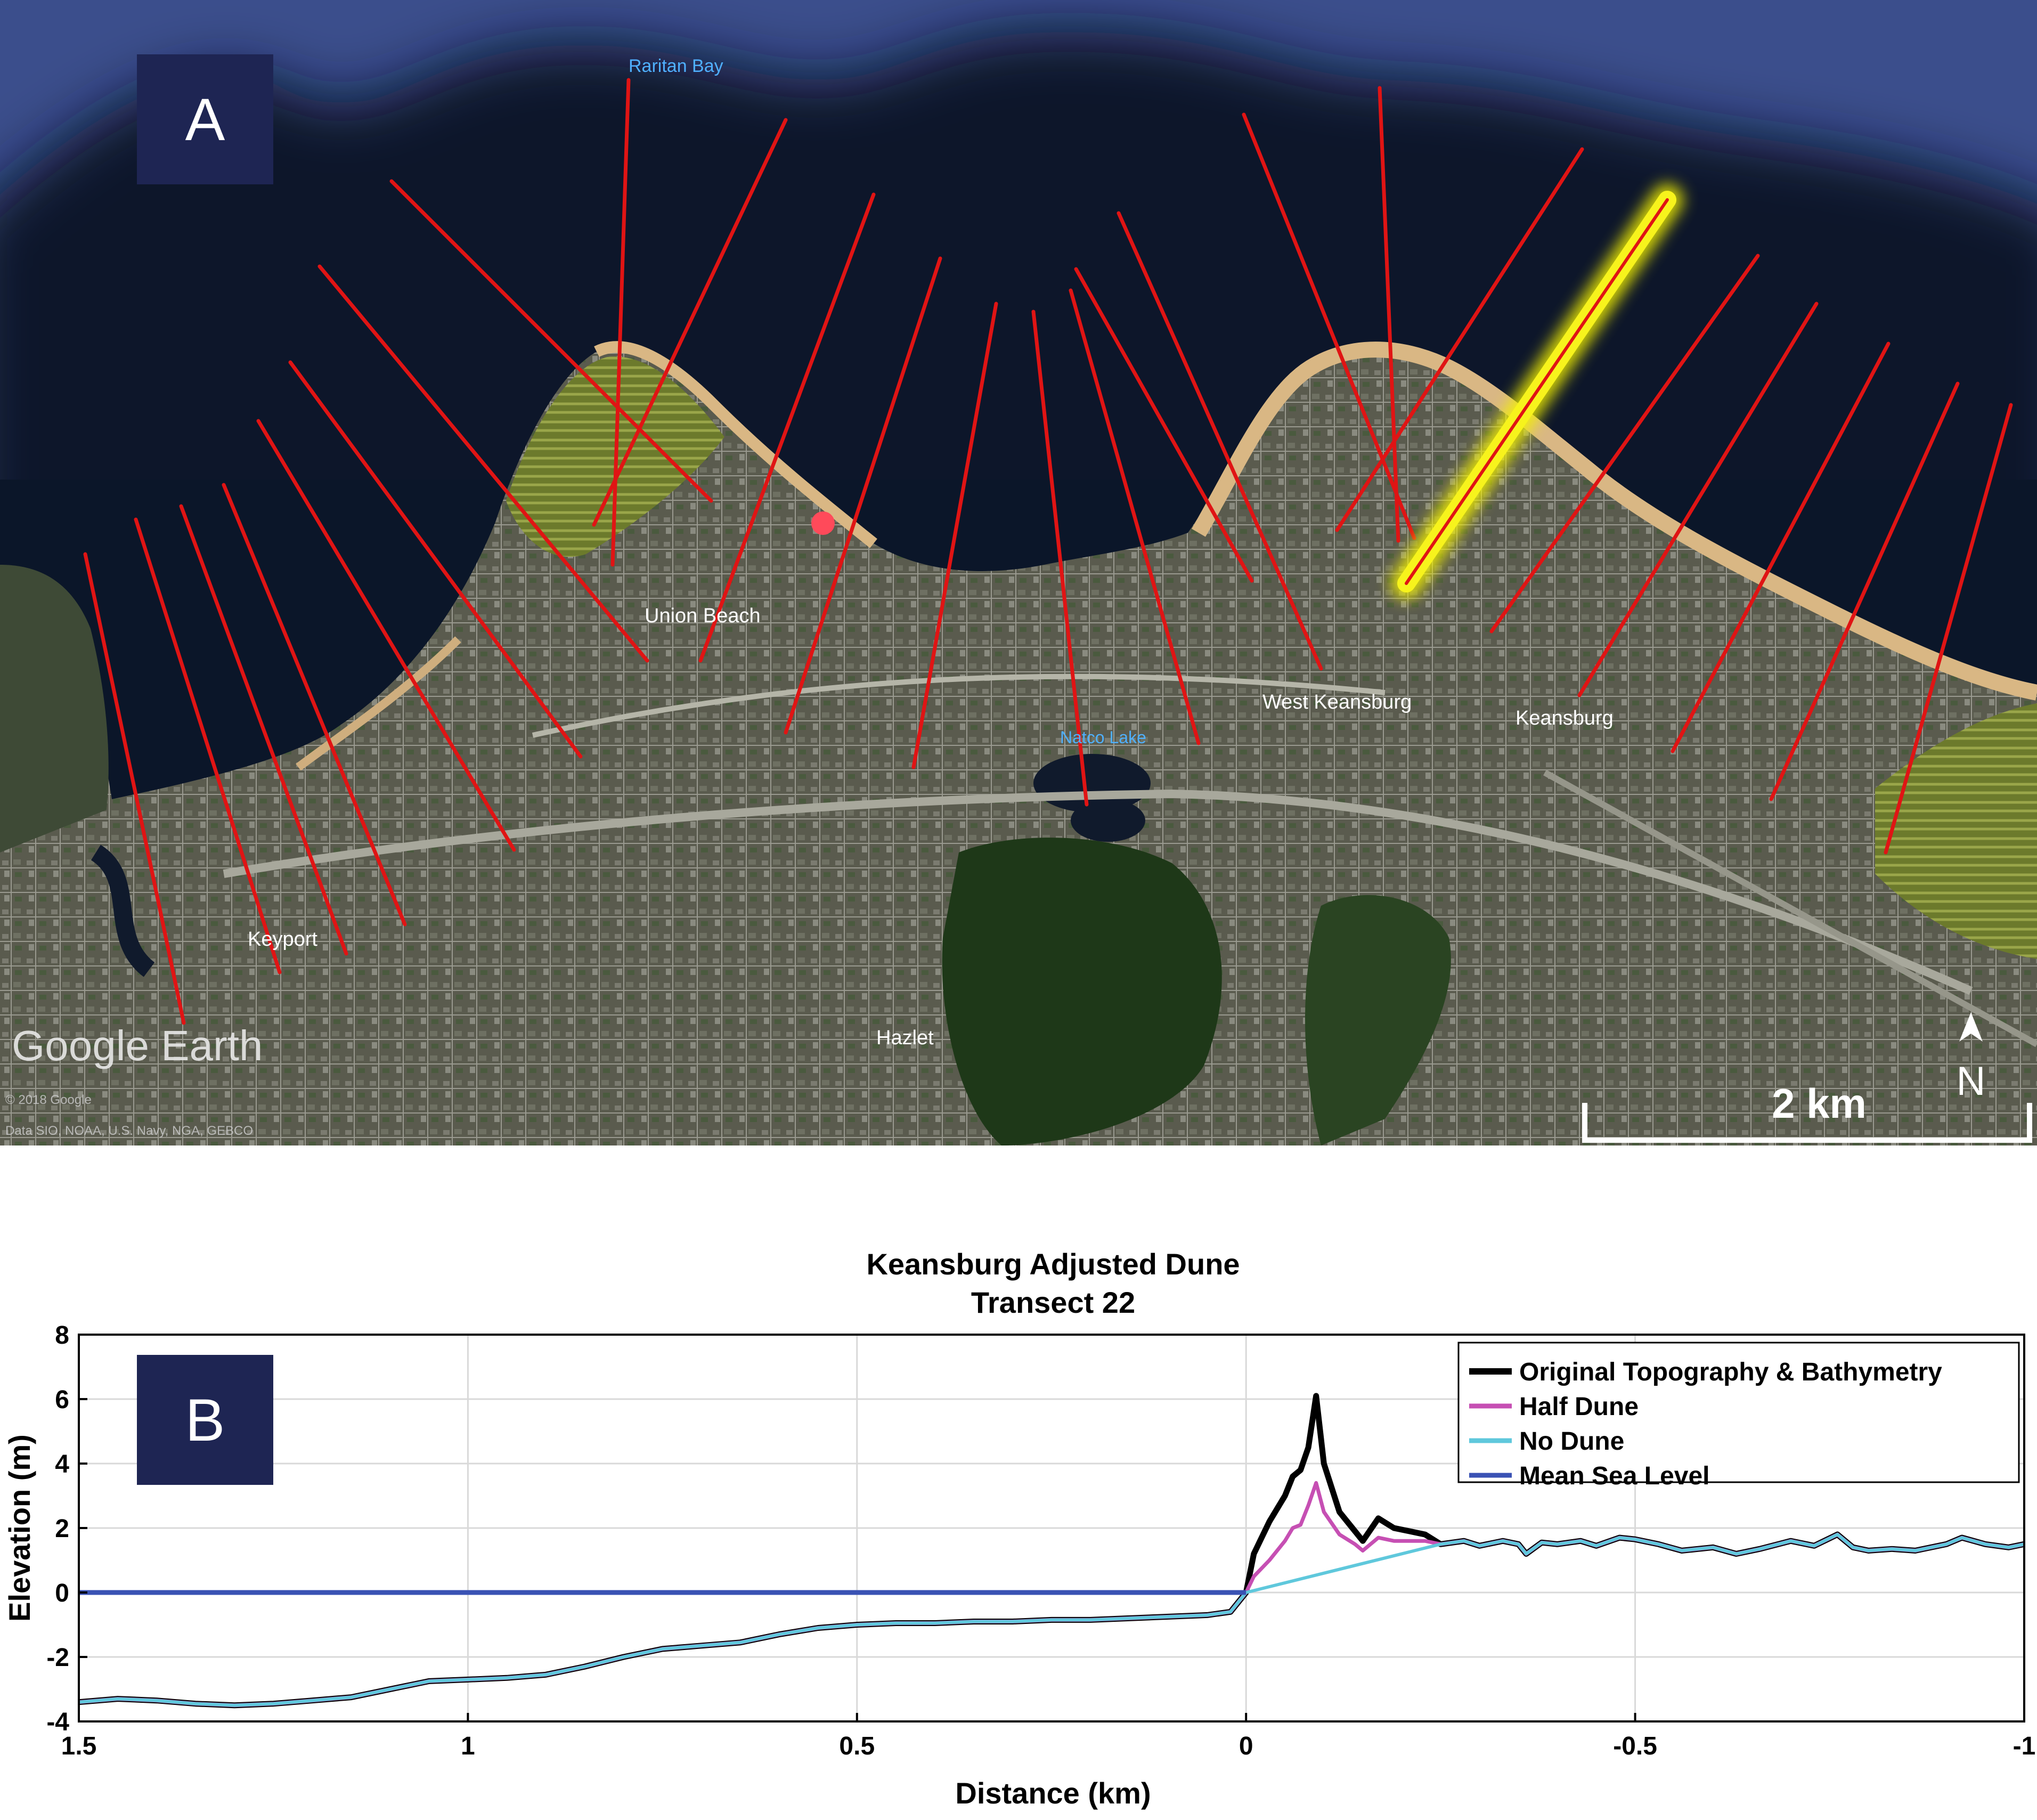  What do you see at coordinates (1635, 1746) in the screenshot?
I see `x-tick-label: -0.5` at bounding box center [1635, 1746].